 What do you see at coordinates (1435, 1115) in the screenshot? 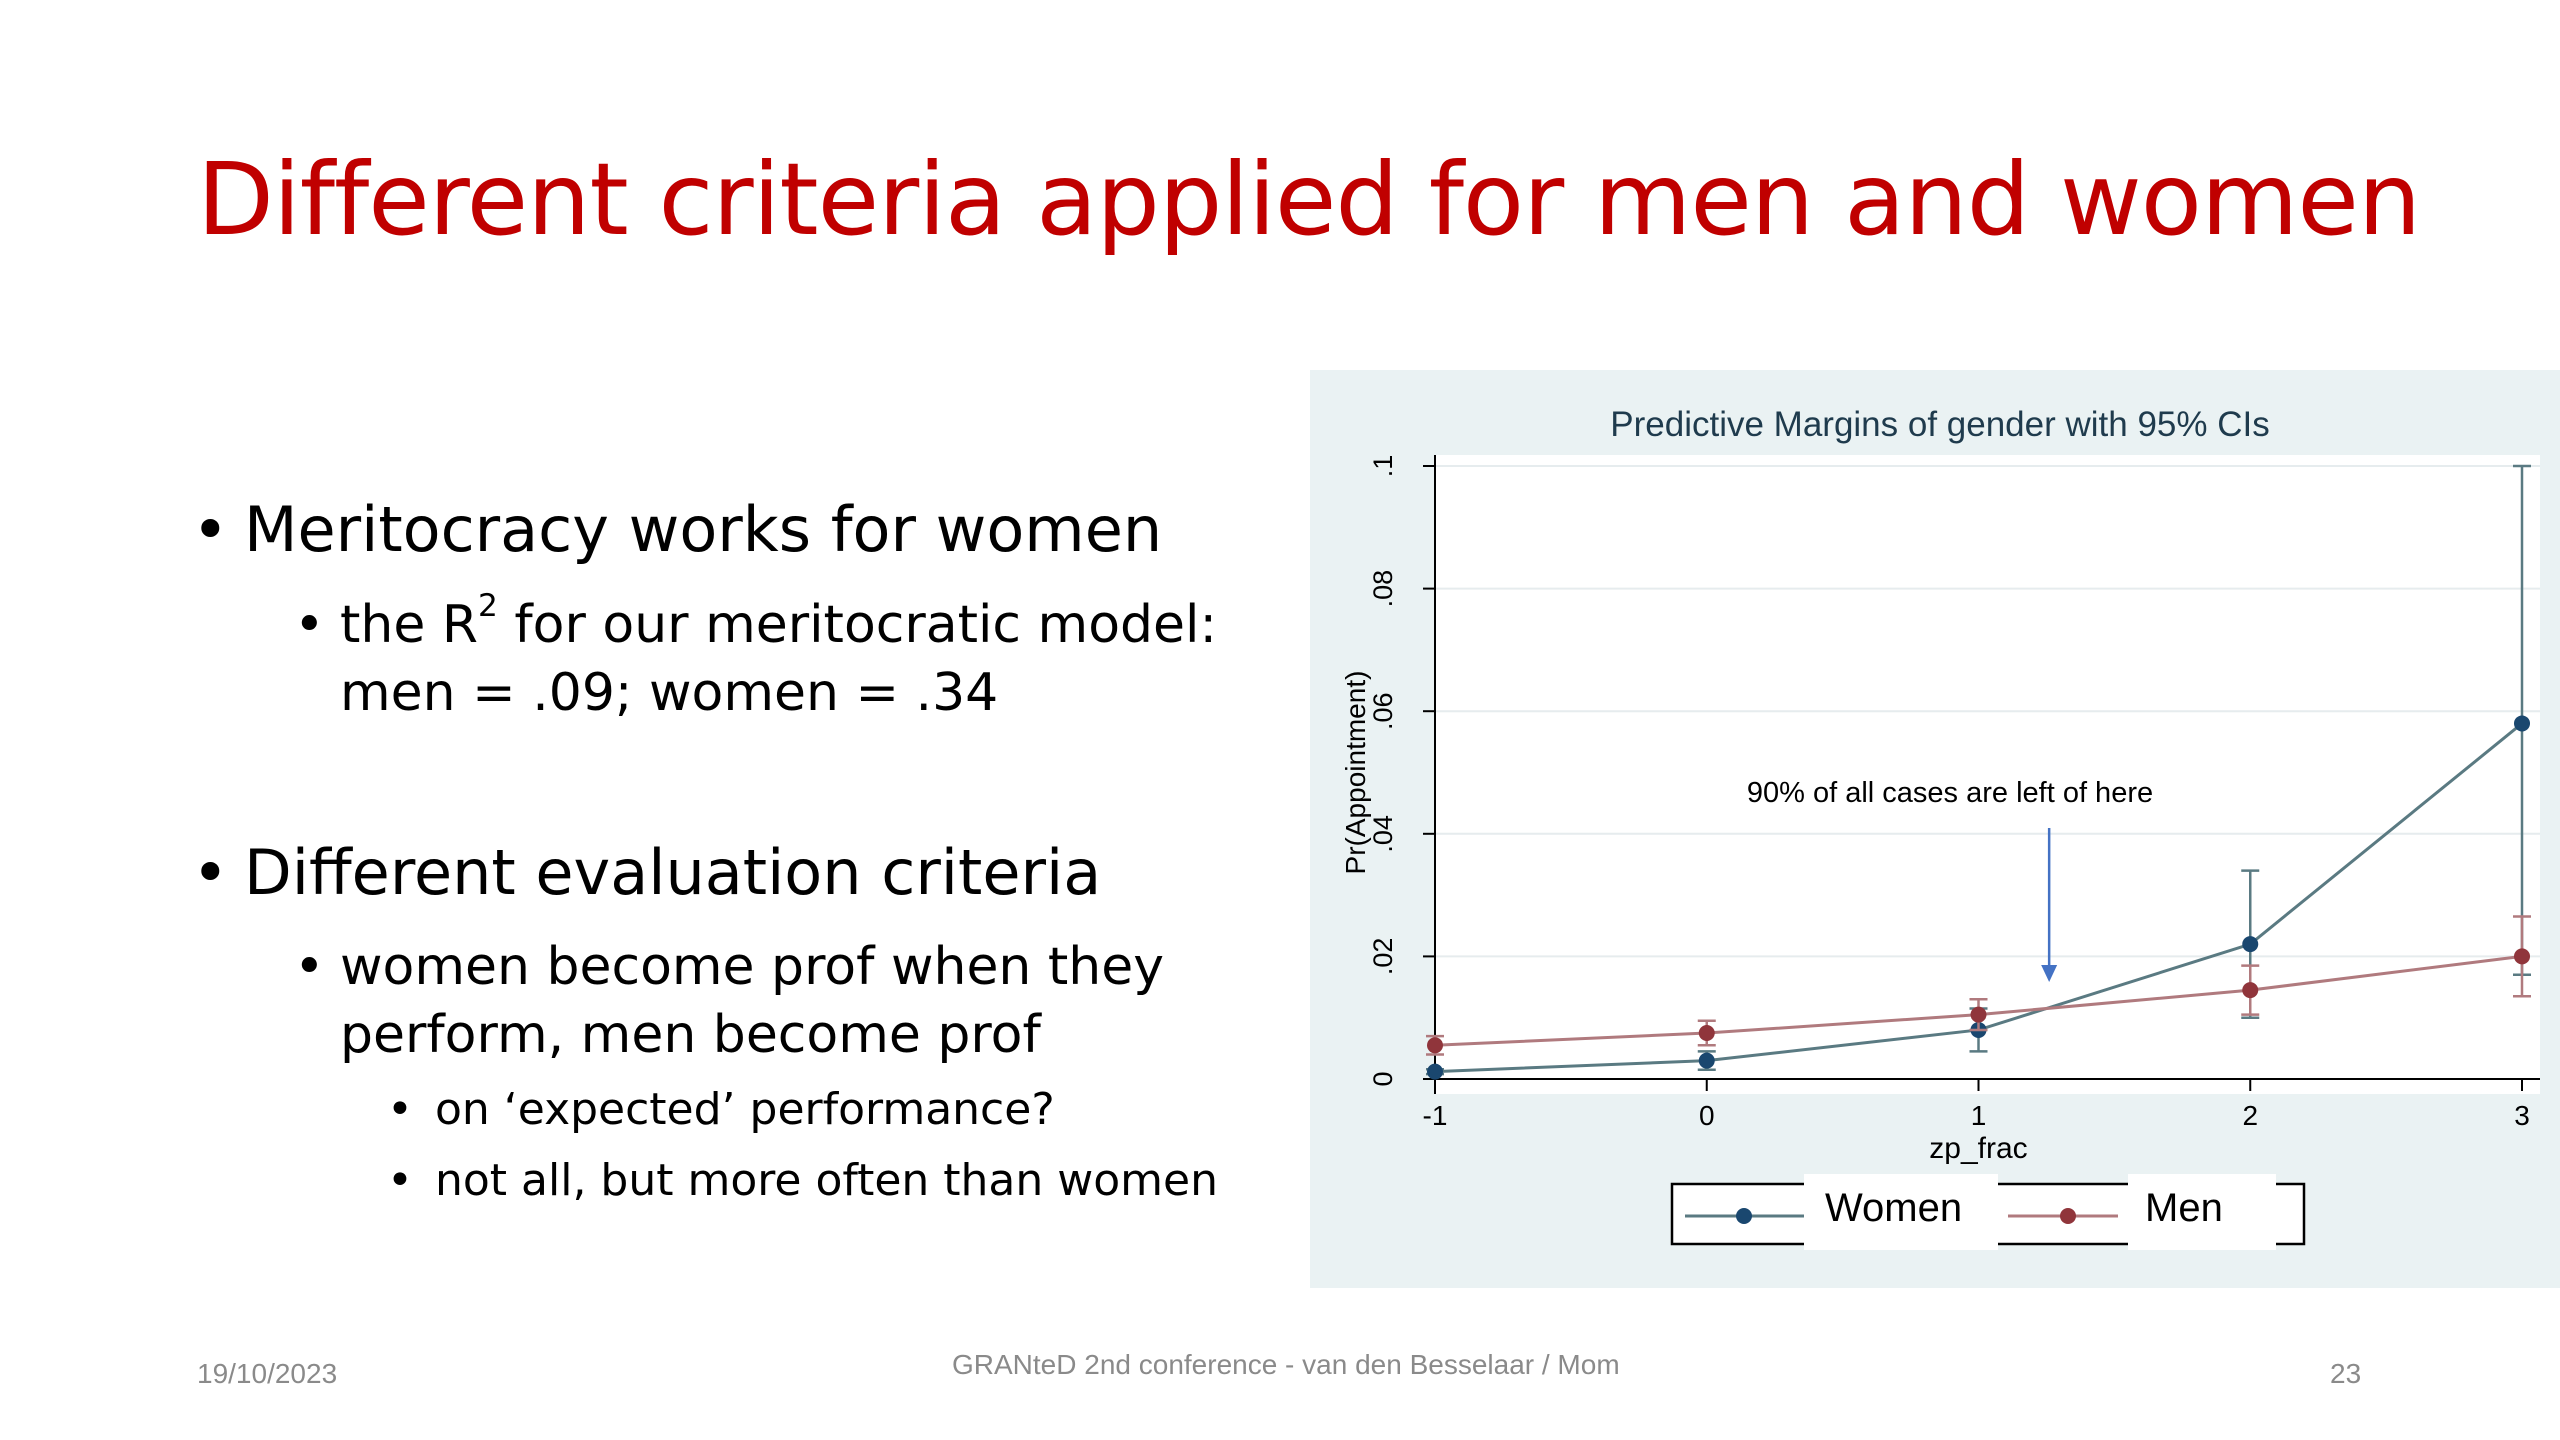
I see `x-tick-label: -1` at bounding box center [1435, 1115].